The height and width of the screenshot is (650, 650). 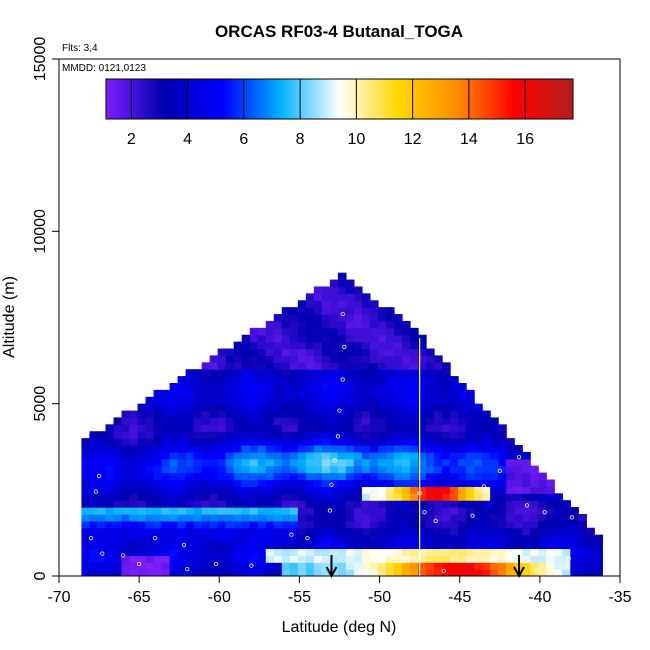 What do you see at coordinates (539, 597) in the screenshot?
I see `x-tick-label: -40` at bounding box center [539, 597].